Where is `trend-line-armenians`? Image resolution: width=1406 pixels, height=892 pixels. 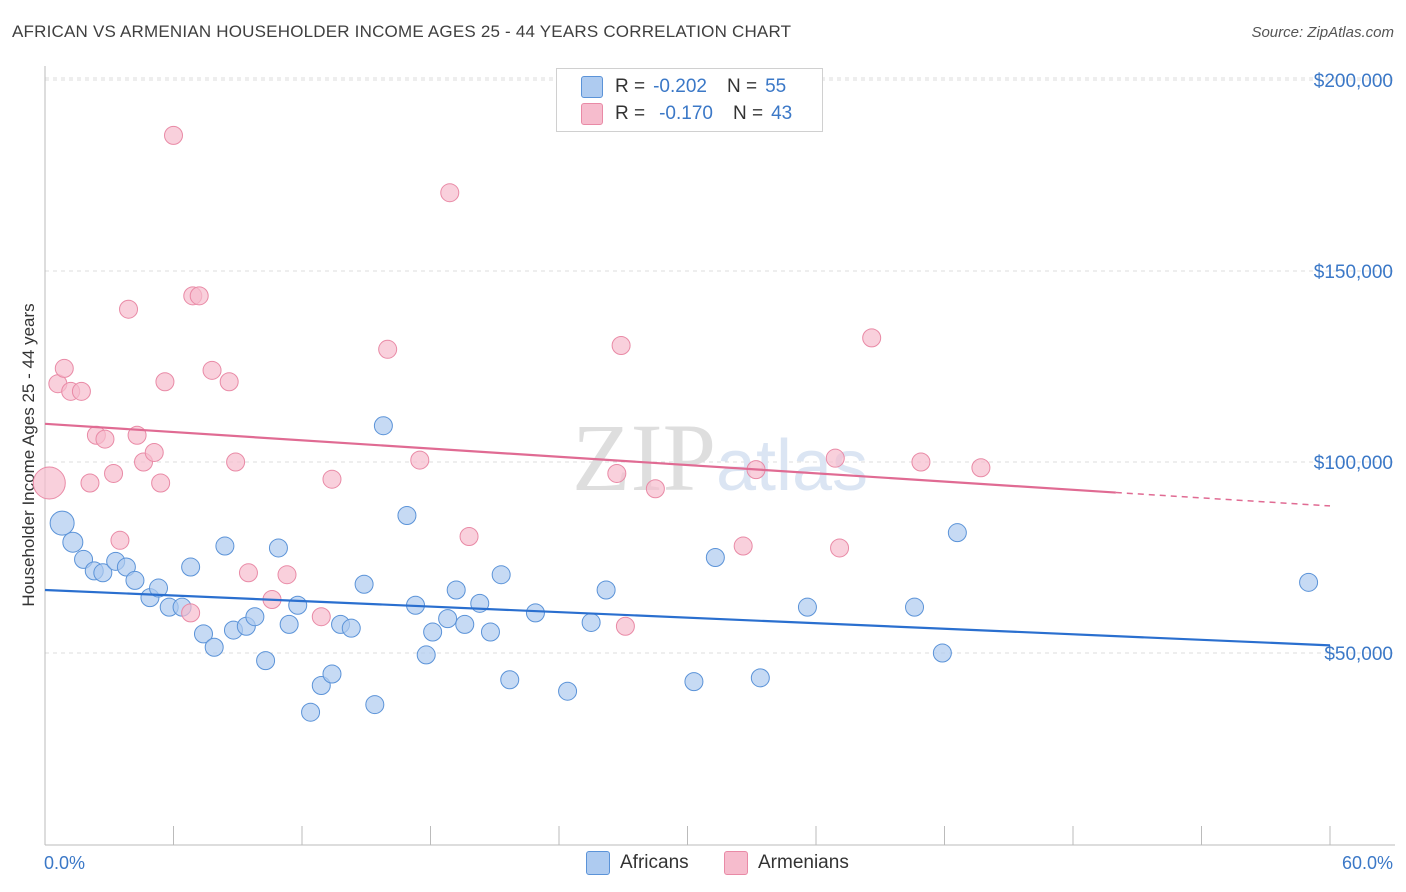
trend-line-armenians is located at coordinates (580, 458).